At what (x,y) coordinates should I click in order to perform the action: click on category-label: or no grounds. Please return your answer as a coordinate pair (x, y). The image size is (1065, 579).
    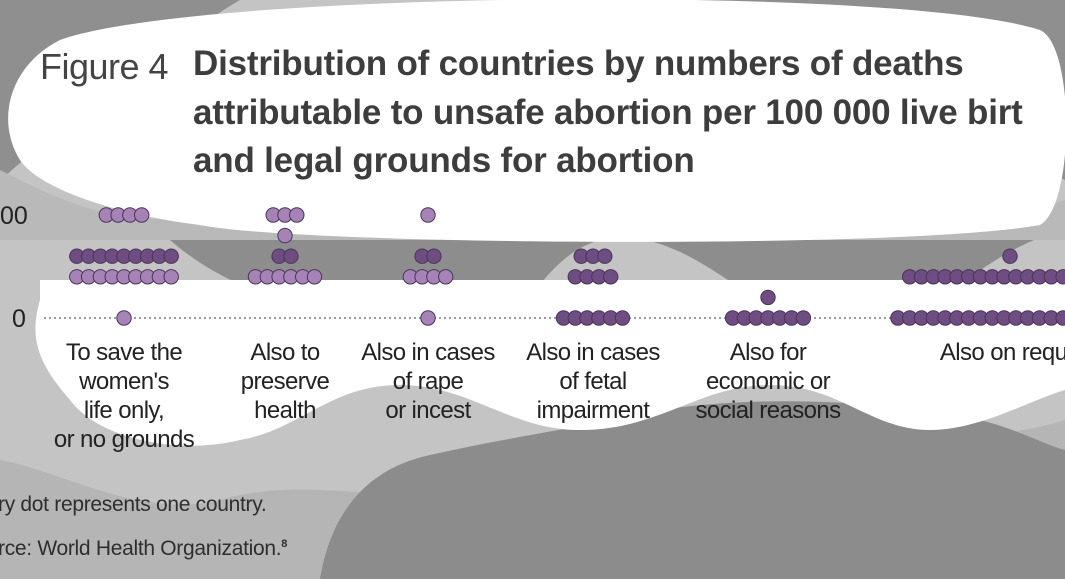
    Looking at the image, I should click on (124, 439).